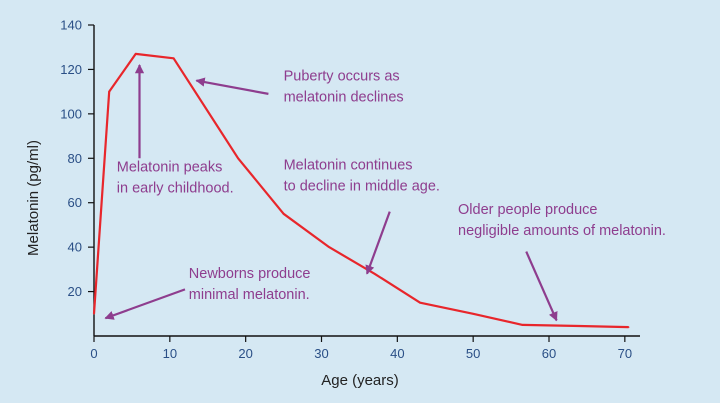  Describe the element at coordinates (71, 69) in the screenshot. I see `y-tick-label: 120` at that location.